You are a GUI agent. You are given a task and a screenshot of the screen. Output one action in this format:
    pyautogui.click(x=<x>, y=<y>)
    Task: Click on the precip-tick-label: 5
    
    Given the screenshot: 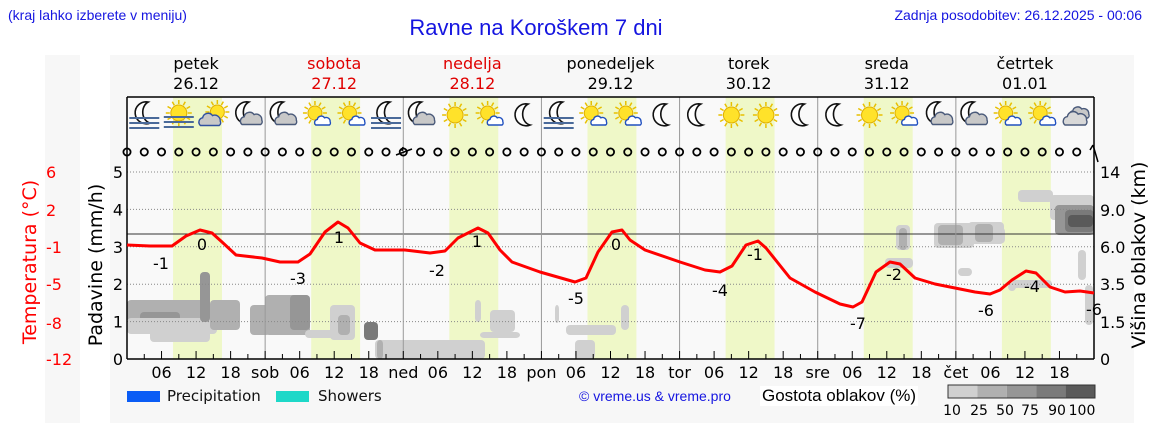 What is the action you would take?
    pyautogui.click(x=118, y=172)
    